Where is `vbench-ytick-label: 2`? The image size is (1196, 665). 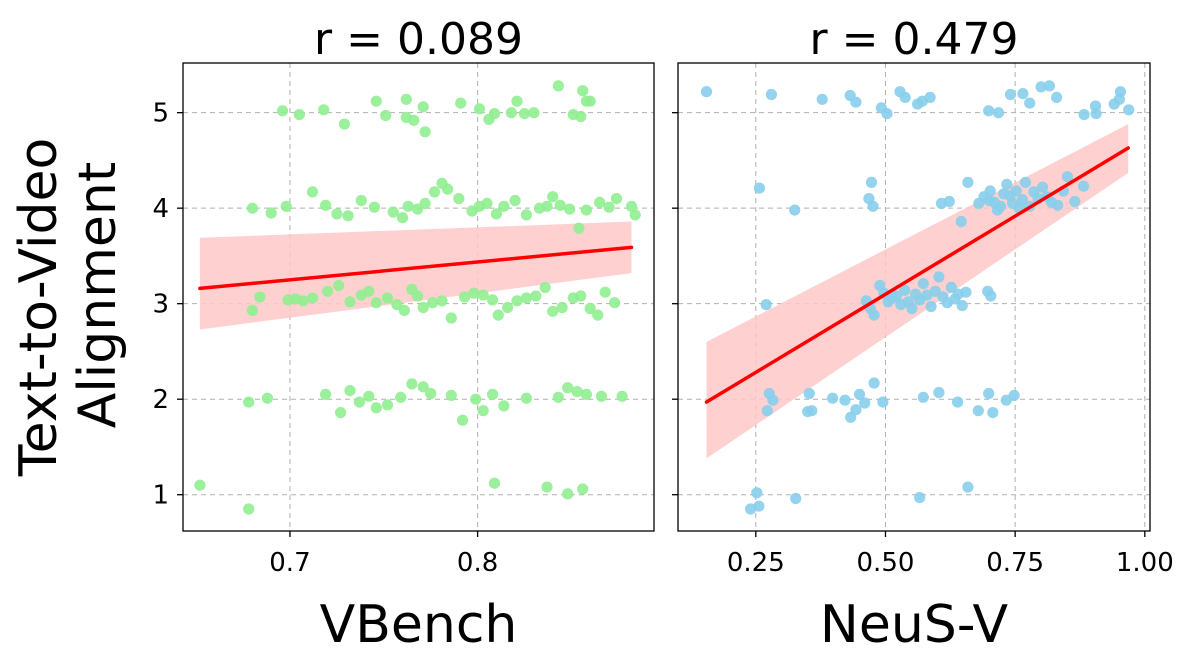
vbench-ytick-label: 2 is located at coordinates (160, 400).